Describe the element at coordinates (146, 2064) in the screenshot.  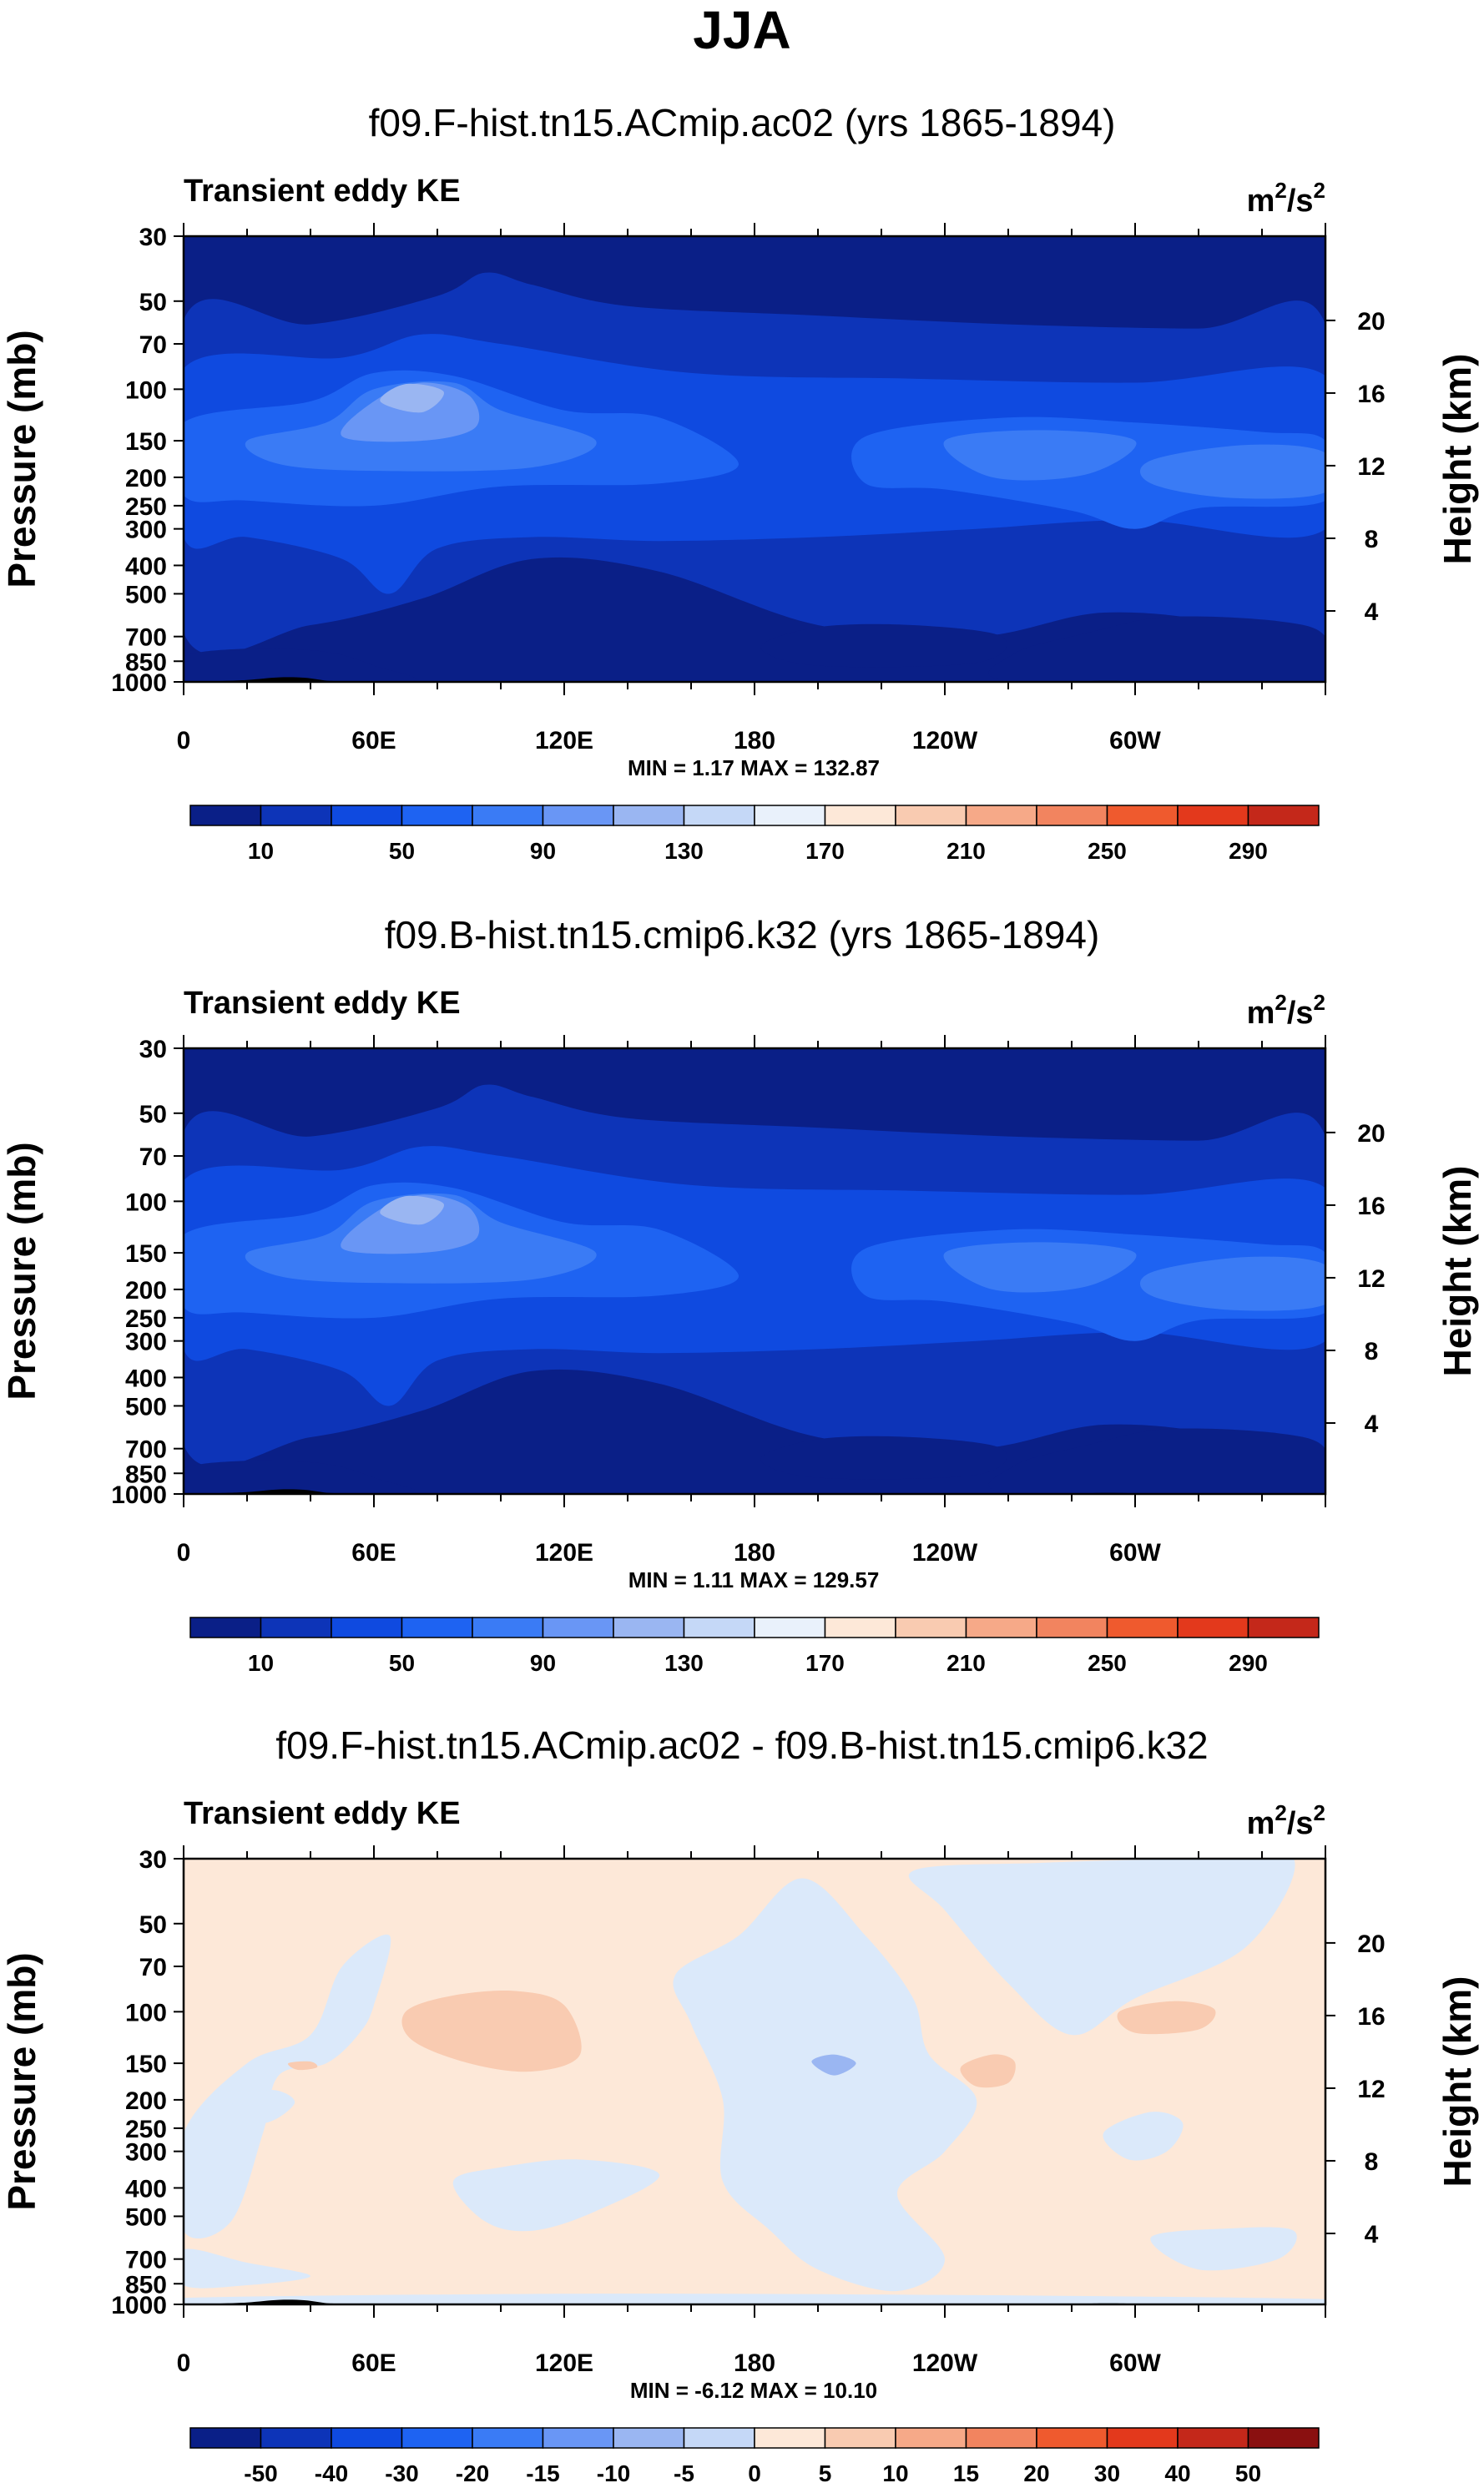
I see `y-tick-label: 150` at that location.